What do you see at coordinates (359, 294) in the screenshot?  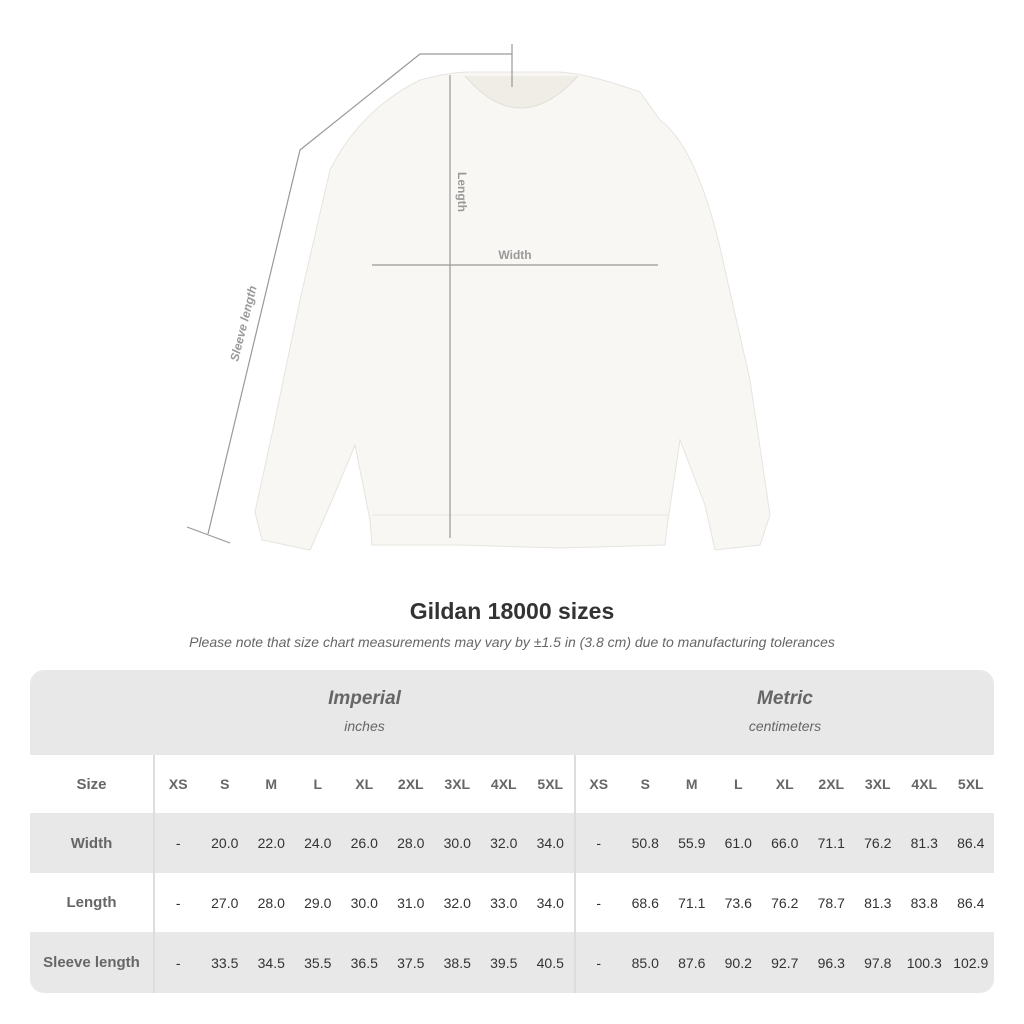 I see `sleeve-arrow` at bounding box center [359, 294].